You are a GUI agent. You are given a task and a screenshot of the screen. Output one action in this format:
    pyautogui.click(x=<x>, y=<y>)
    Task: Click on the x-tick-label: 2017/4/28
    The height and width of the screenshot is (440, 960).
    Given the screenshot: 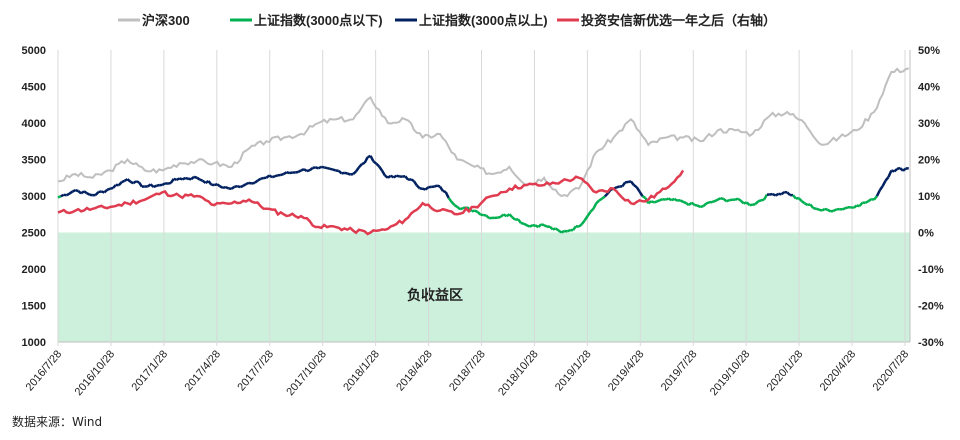 What is the action you would take?
    pyautogui.click(x=202, y=370)
    